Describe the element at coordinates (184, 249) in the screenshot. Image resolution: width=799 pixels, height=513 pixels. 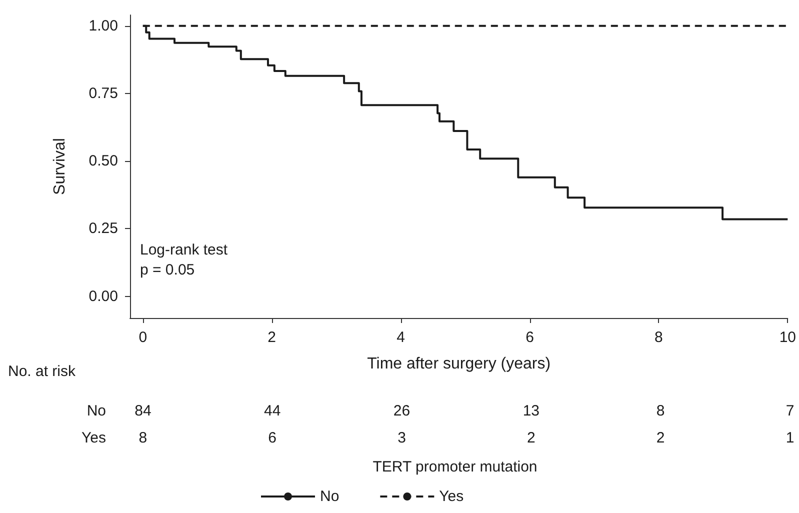
I see `annotation: Log-rank test` at that location.